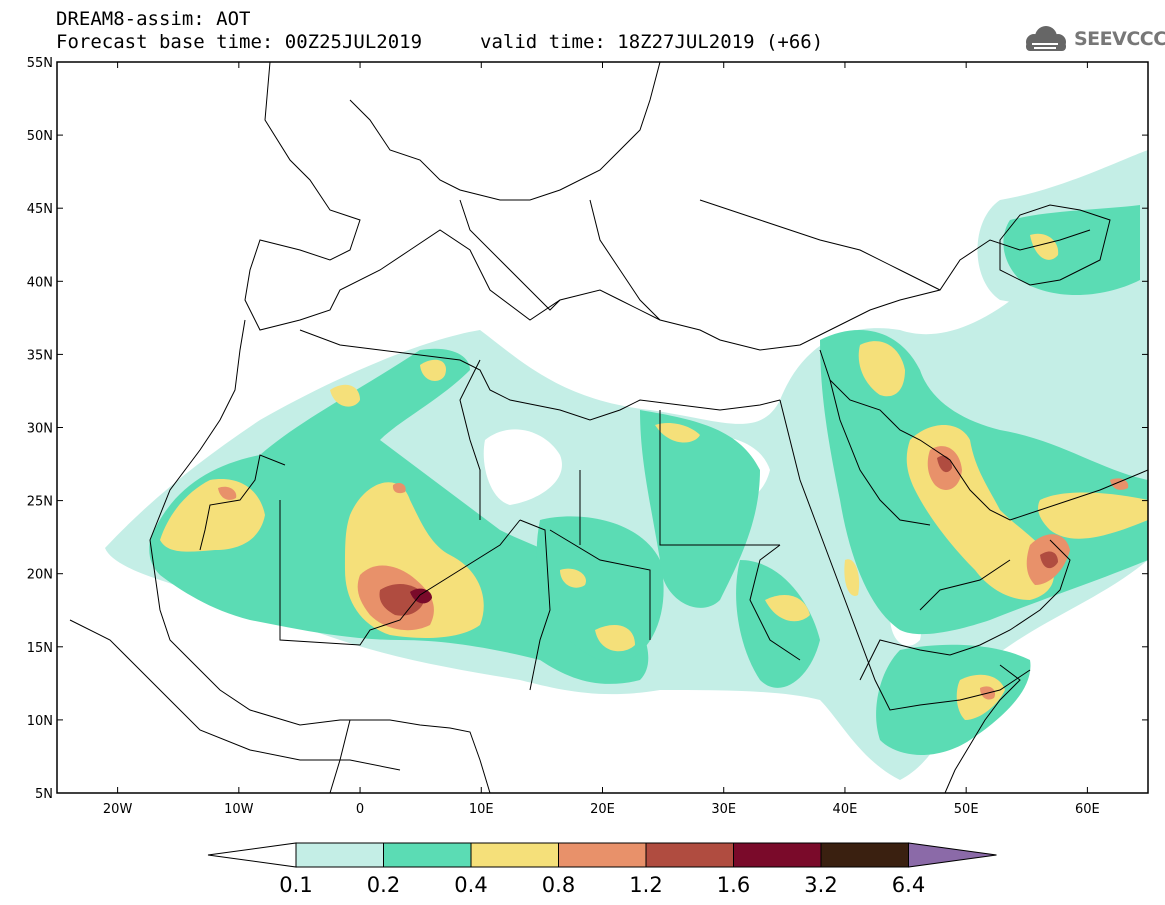  Describe the element at coordinates (558, 885) in the screenshot. I see `colorbar-label: 0.8` at that location.